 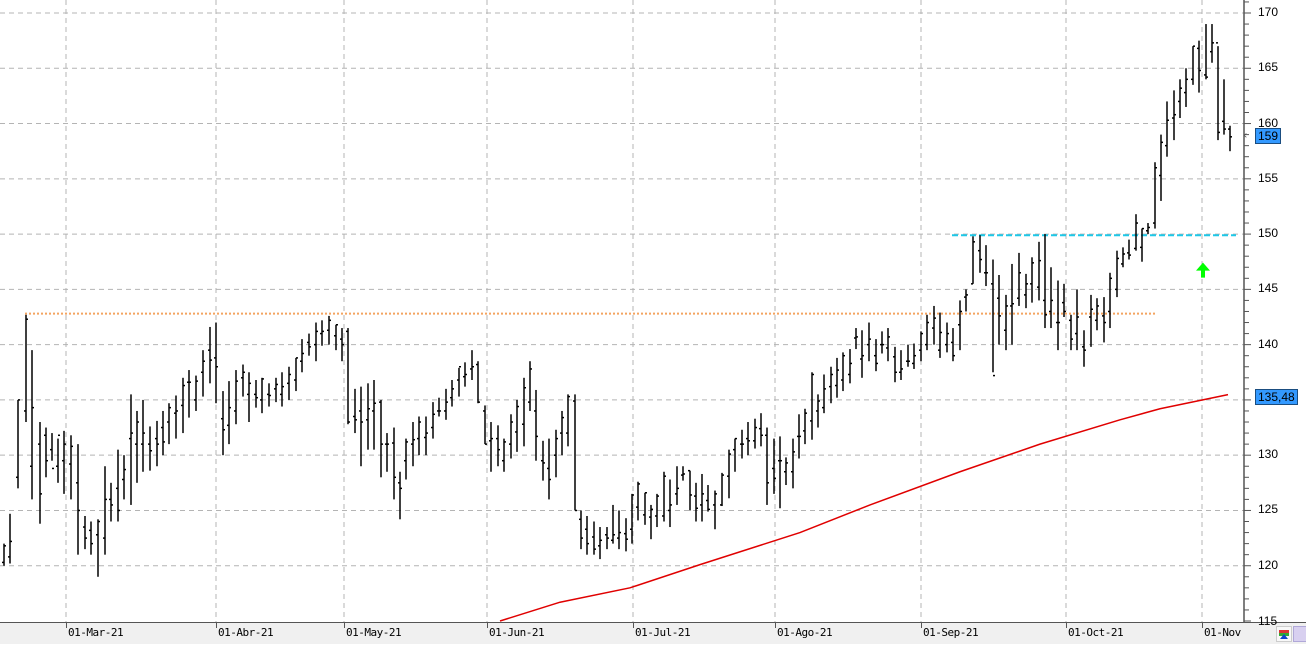 What do you see at coordinates (1276, 397) in the screenshot?
I see `ma-price-tag: 135,48` at bounding box center [1276, 397].